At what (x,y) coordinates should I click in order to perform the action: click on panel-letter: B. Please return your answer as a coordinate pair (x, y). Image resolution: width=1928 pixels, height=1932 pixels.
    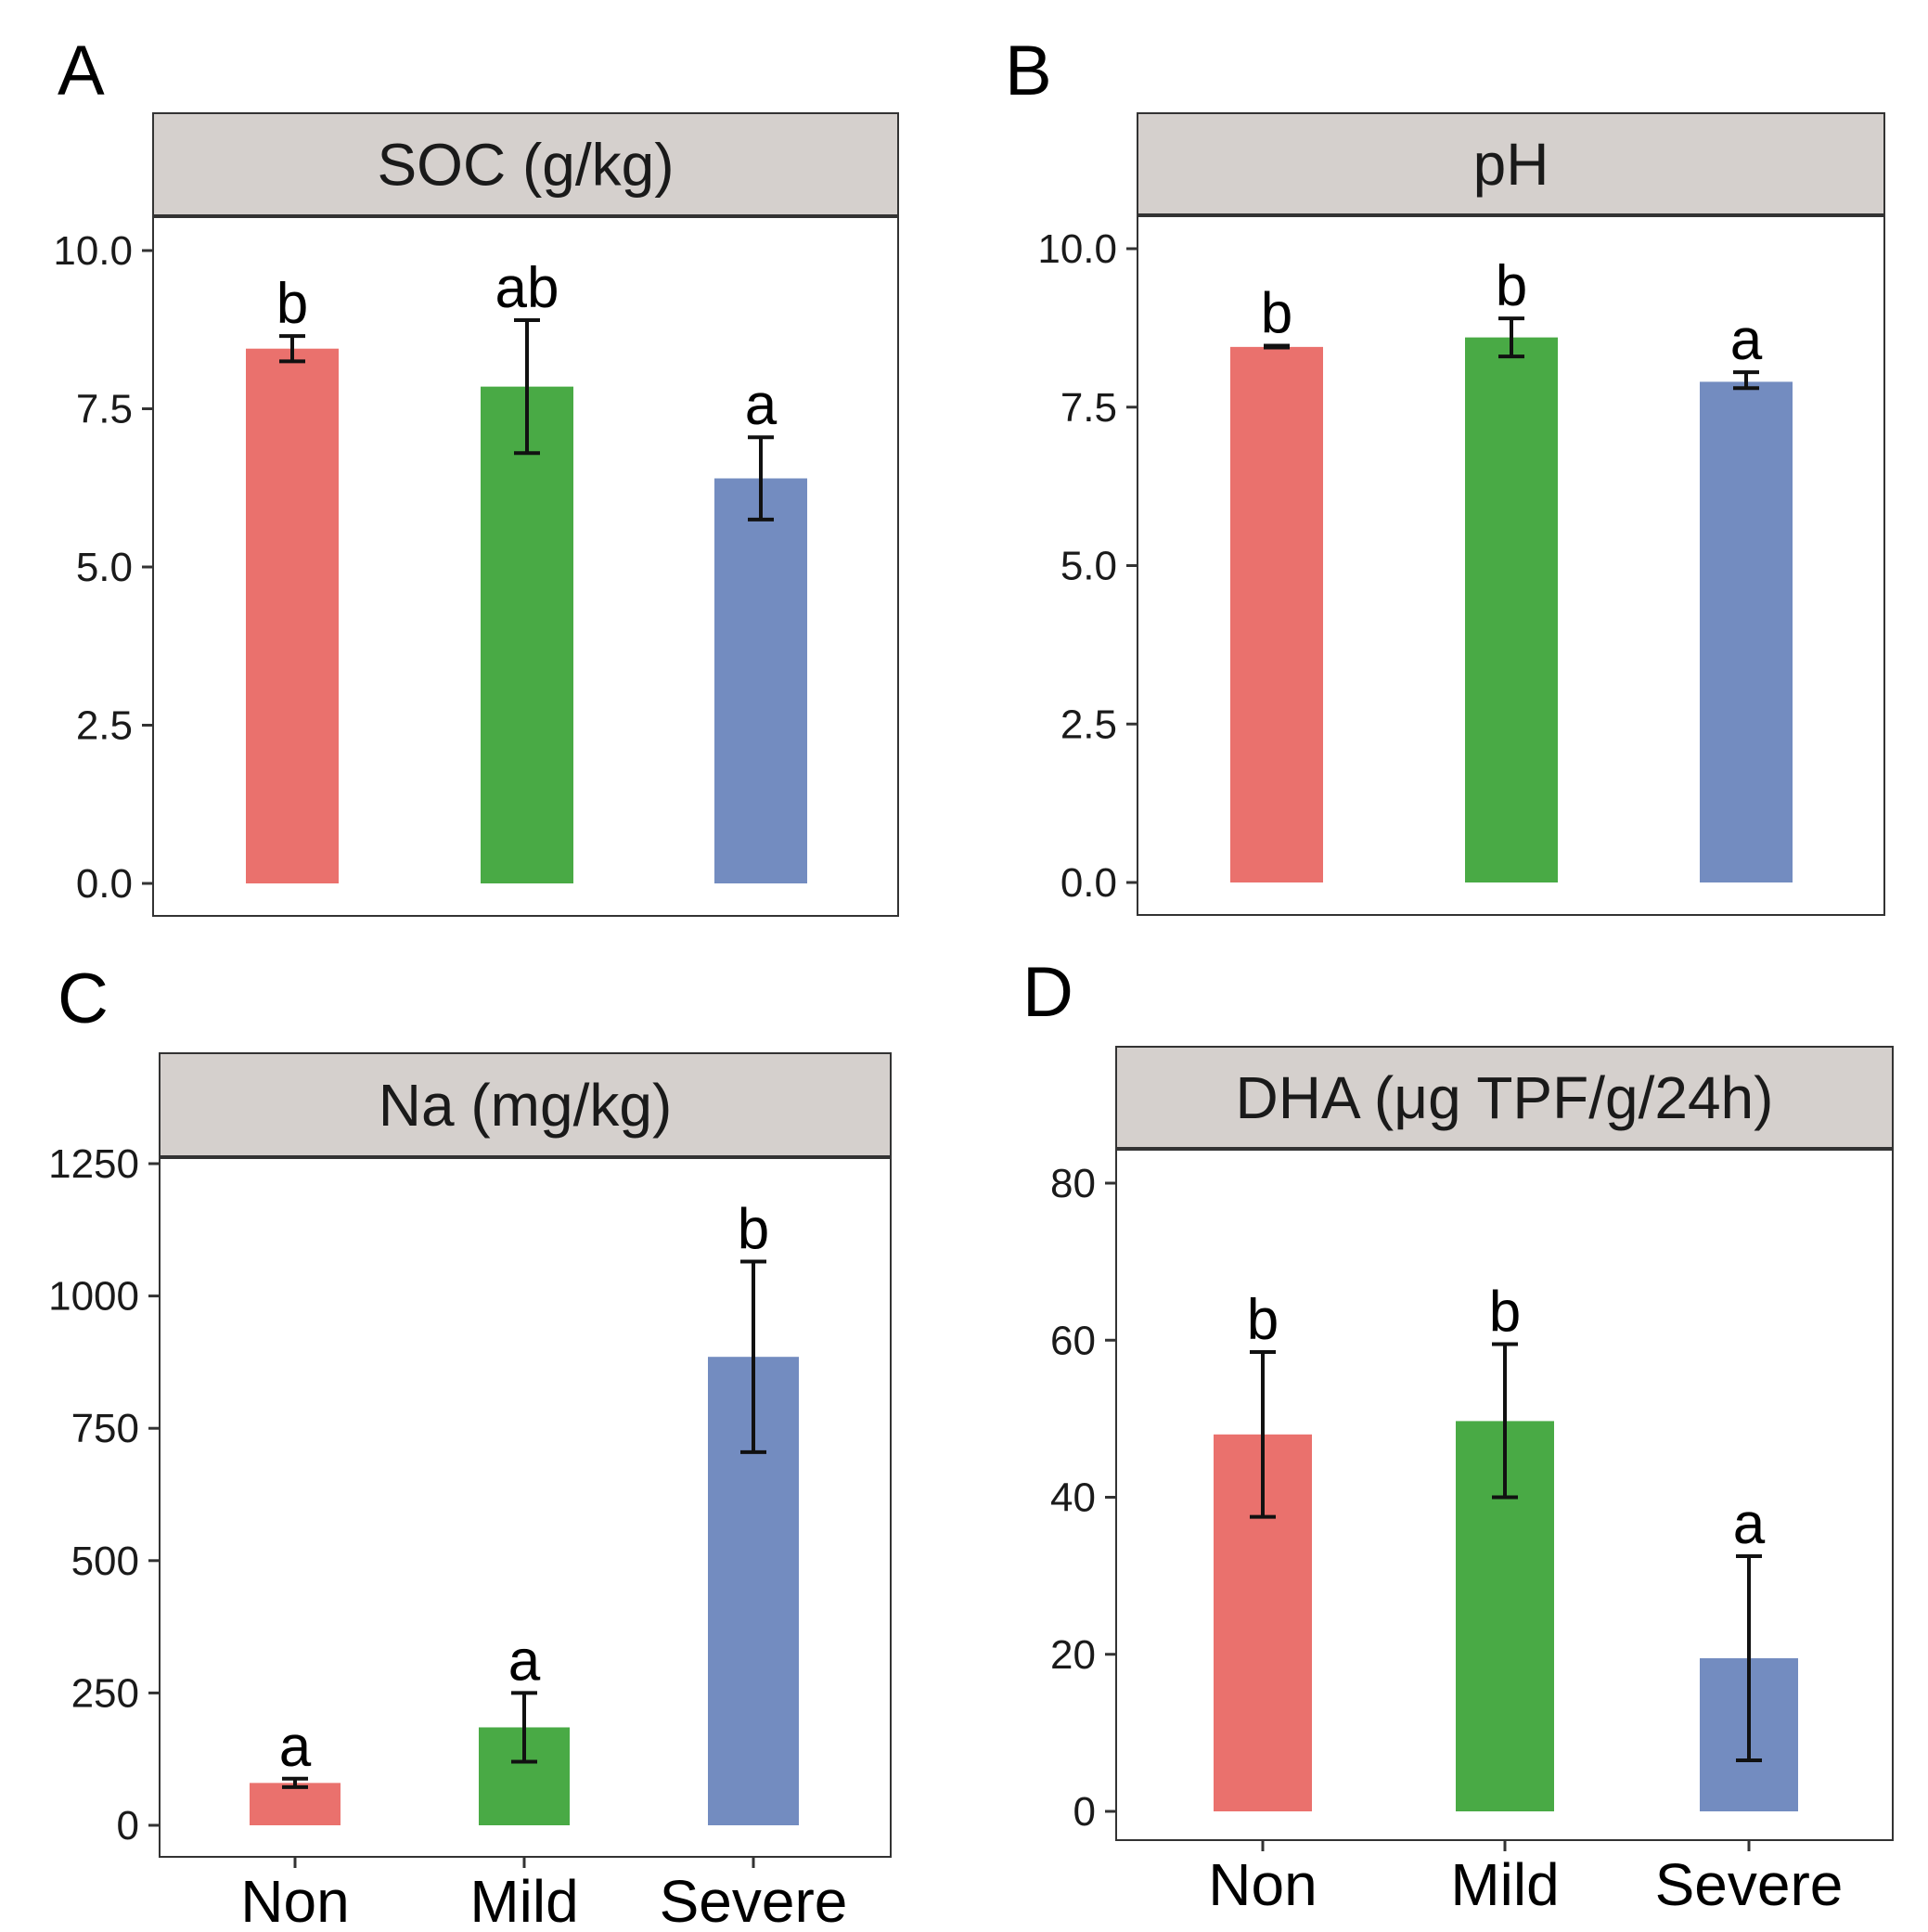
    Looking at the image, I should click on (1028, 71).